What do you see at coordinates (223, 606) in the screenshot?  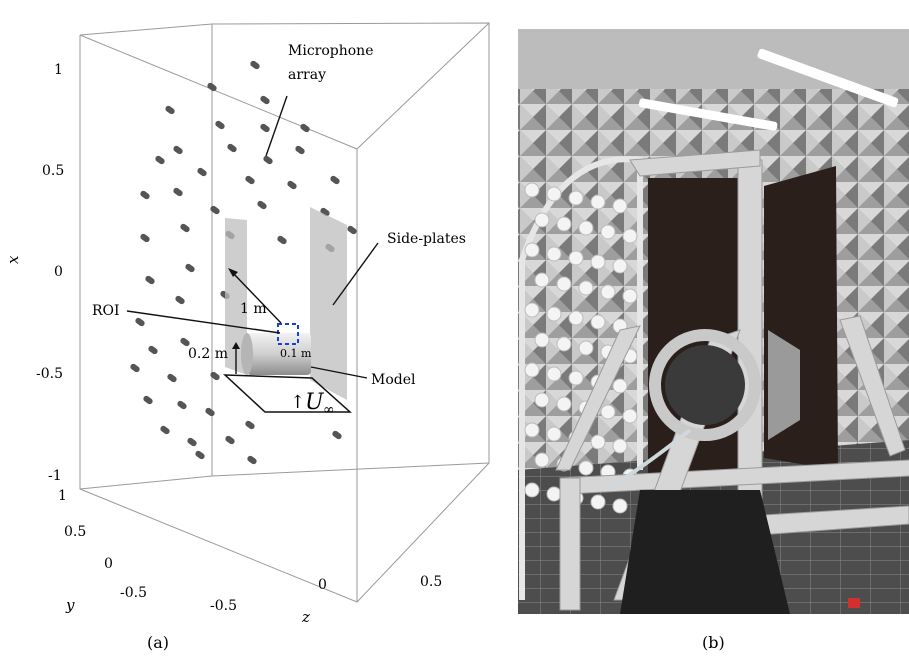 I see `z-tick--0.5: -0.5` at bounding box center [223, 606].